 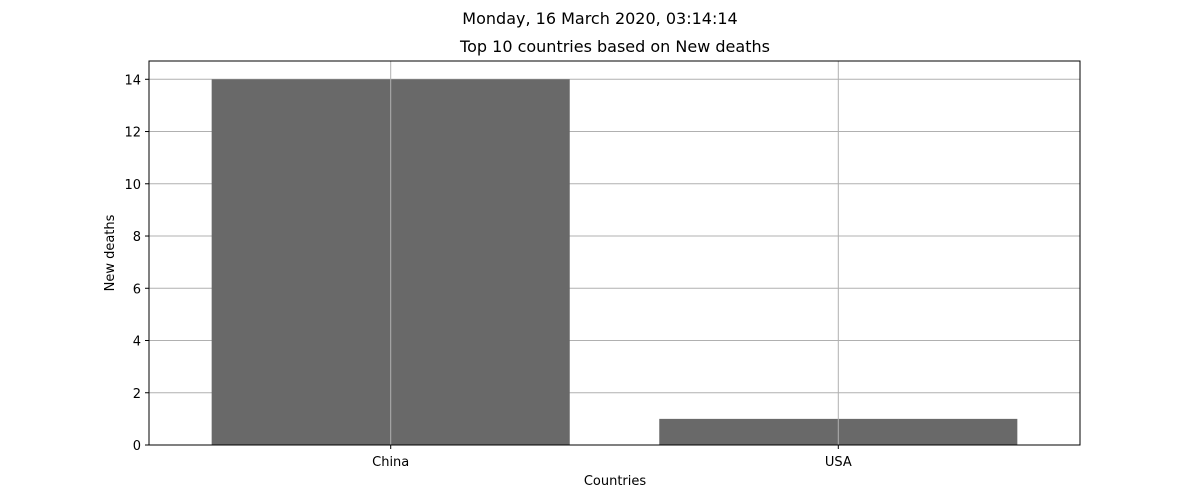 I want to click on y-tick-label: 6, so click(x=137, y=289).